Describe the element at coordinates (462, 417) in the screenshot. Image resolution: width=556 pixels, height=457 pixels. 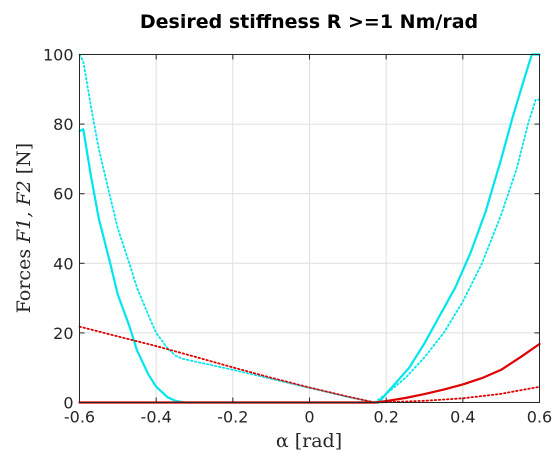
I see `x-tick-label: 0.4` at that location.